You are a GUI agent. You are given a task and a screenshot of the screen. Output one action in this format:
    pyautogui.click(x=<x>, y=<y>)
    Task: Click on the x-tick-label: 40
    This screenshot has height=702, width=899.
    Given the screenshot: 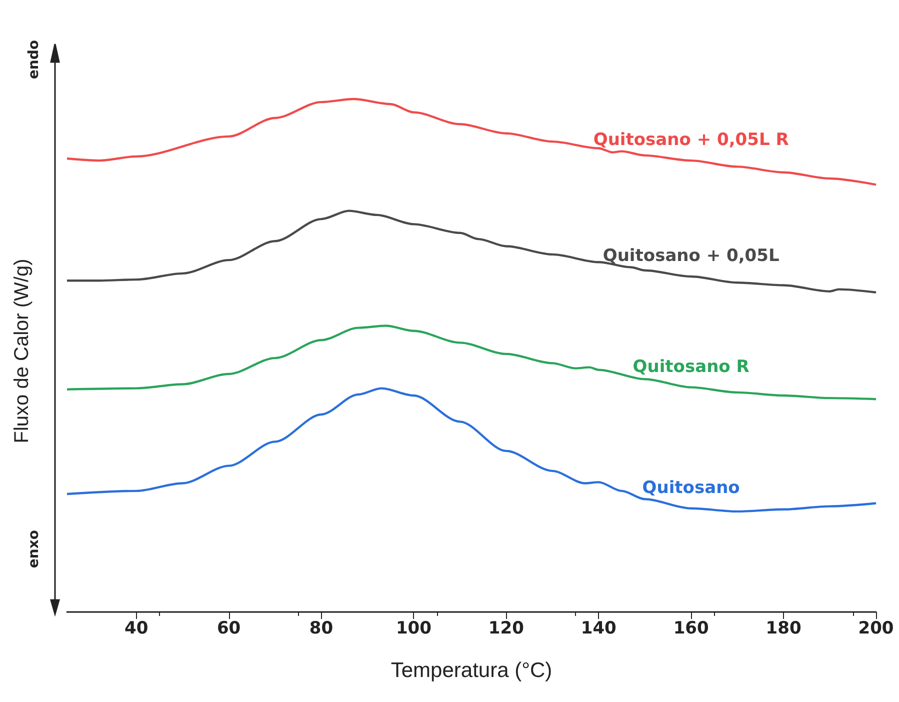 What is the action you would take?
    pyautogui.click(x=136, y=628)
    